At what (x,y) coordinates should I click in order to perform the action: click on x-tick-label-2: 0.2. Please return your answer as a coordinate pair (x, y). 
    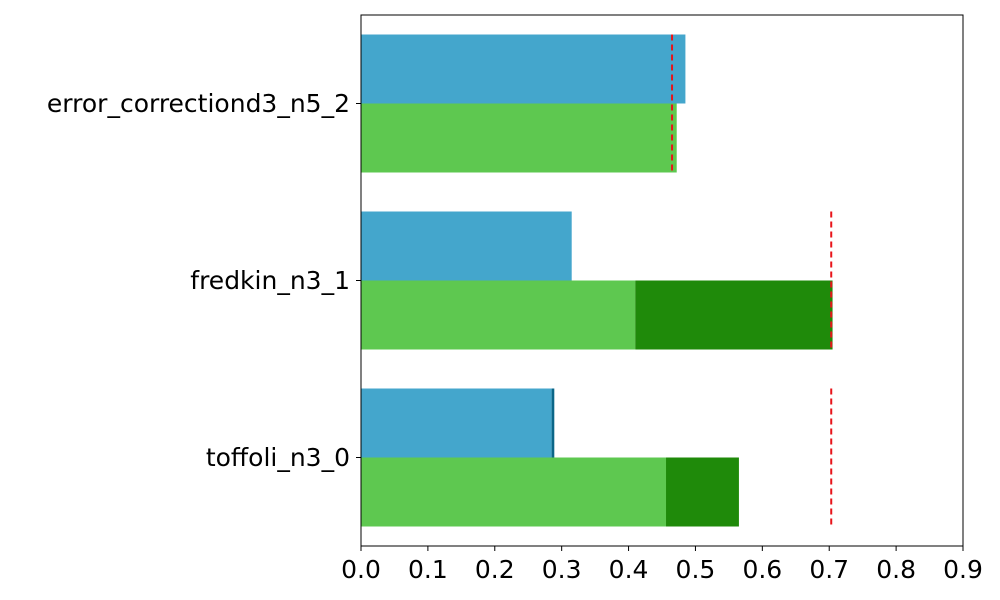
    Looking at the image, I should click on (495, 569).